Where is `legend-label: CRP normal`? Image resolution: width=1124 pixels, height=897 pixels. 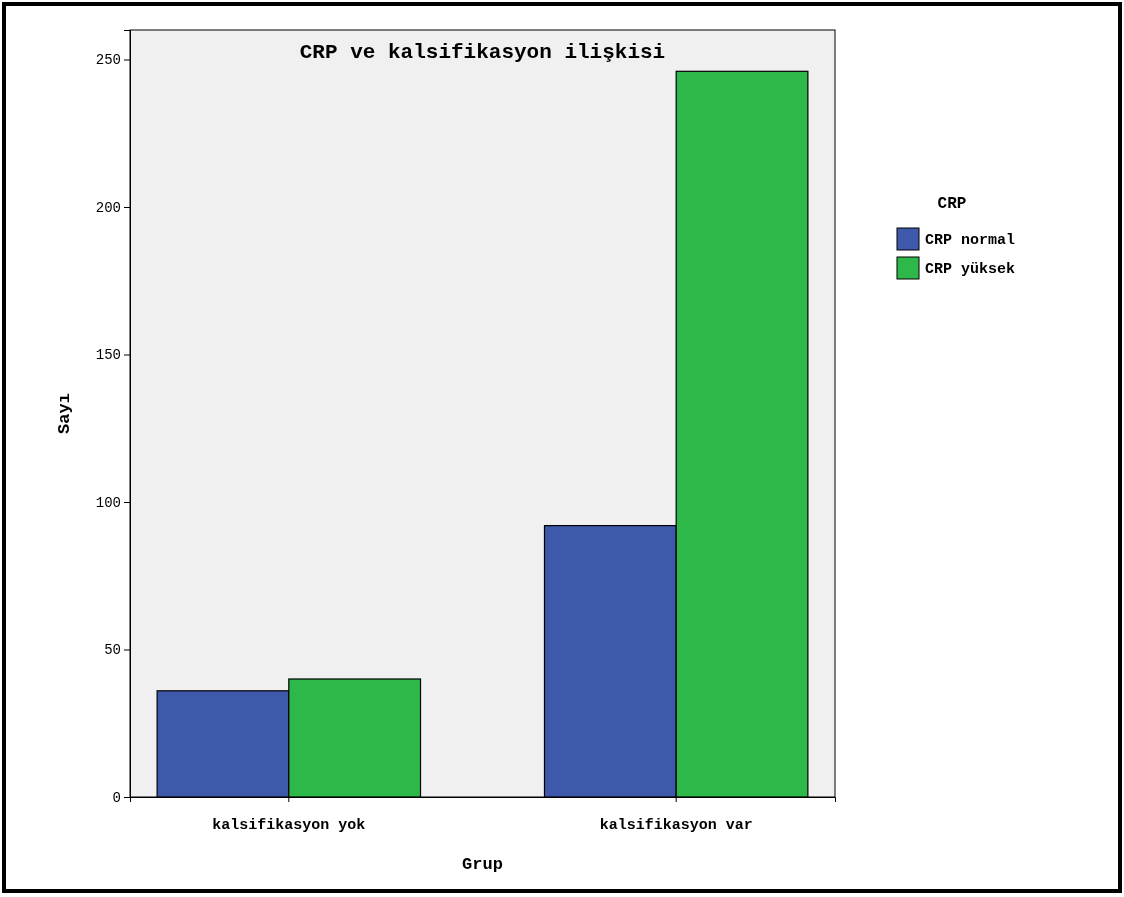 legend-label: CRP normal is located at coordinates (970, 240).